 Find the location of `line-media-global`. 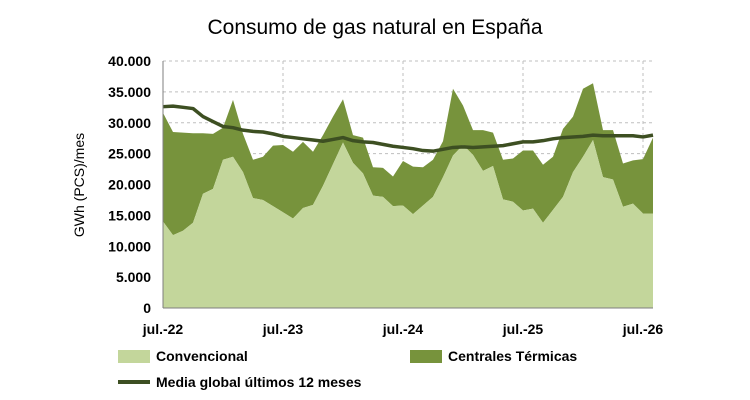

line-media-global is located at coordinates (408, 128).